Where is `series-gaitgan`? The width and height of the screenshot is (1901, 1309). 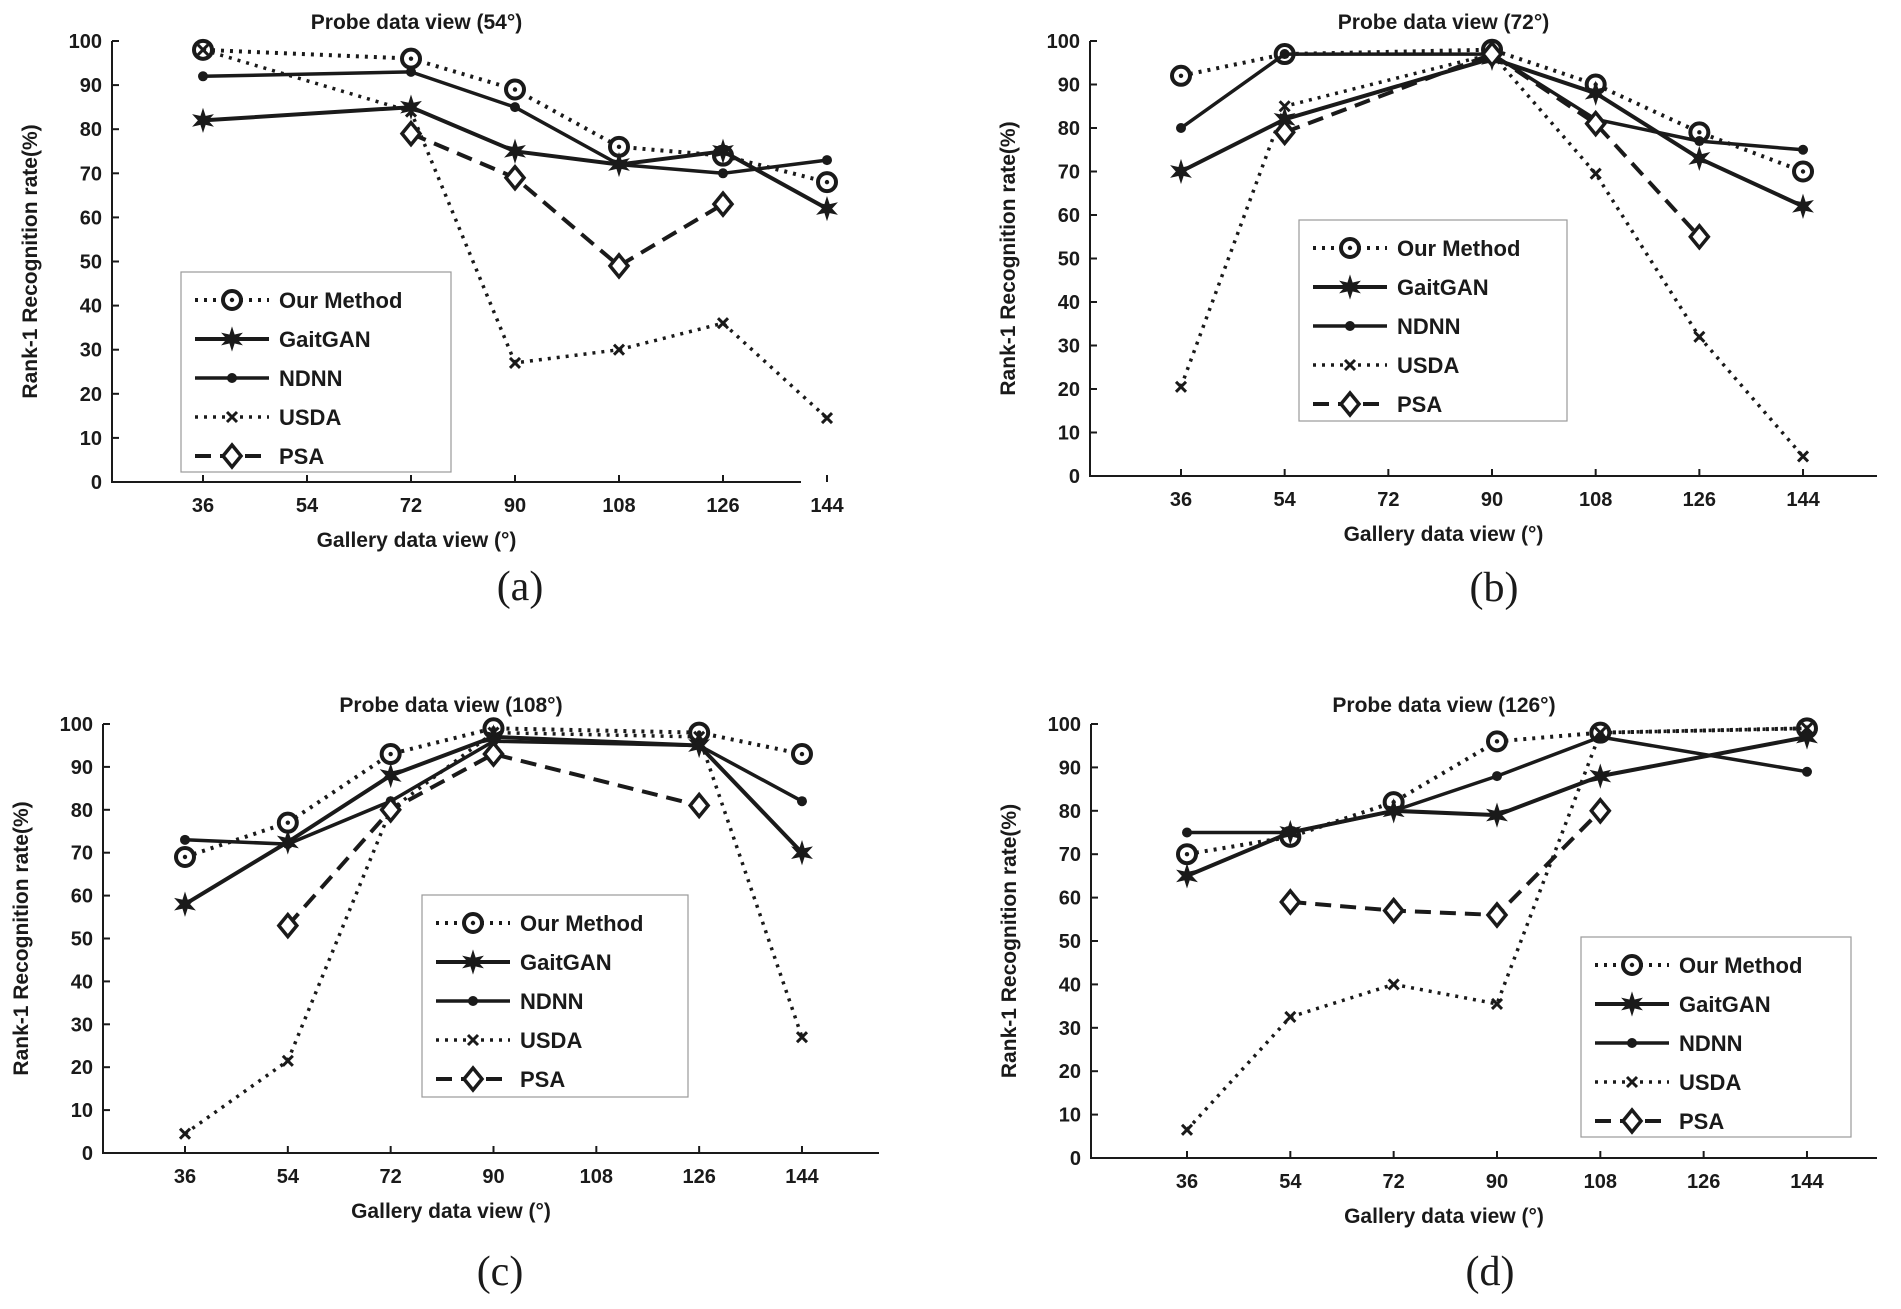
series-gaitgan is located at coordinates (1492, 132).